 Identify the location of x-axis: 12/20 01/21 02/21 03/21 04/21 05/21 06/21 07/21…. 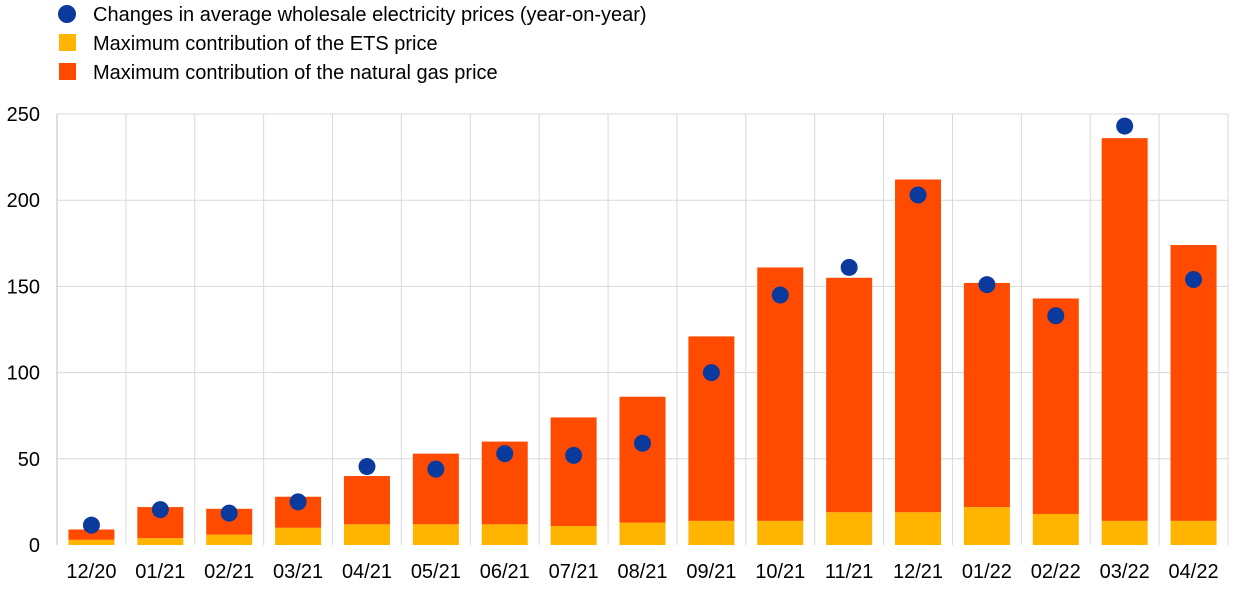
(642, 572).